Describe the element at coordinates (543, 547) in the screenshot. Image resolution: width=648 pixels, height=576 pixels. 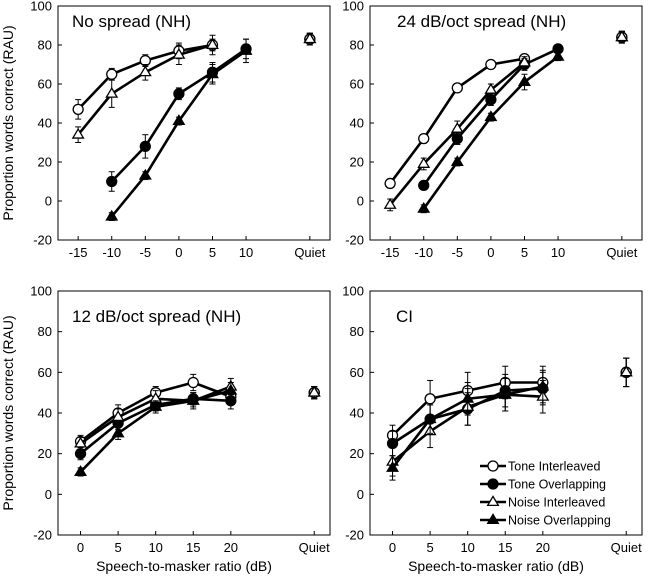
I see `x-tick-label: 20` at that location.